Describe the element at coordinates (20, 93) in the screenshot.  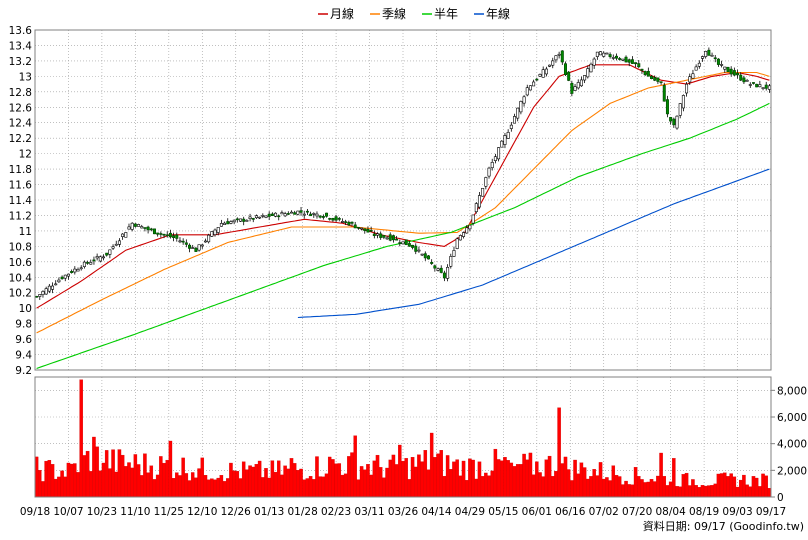
I see `price-tick-label-4: 12.8` at that location.